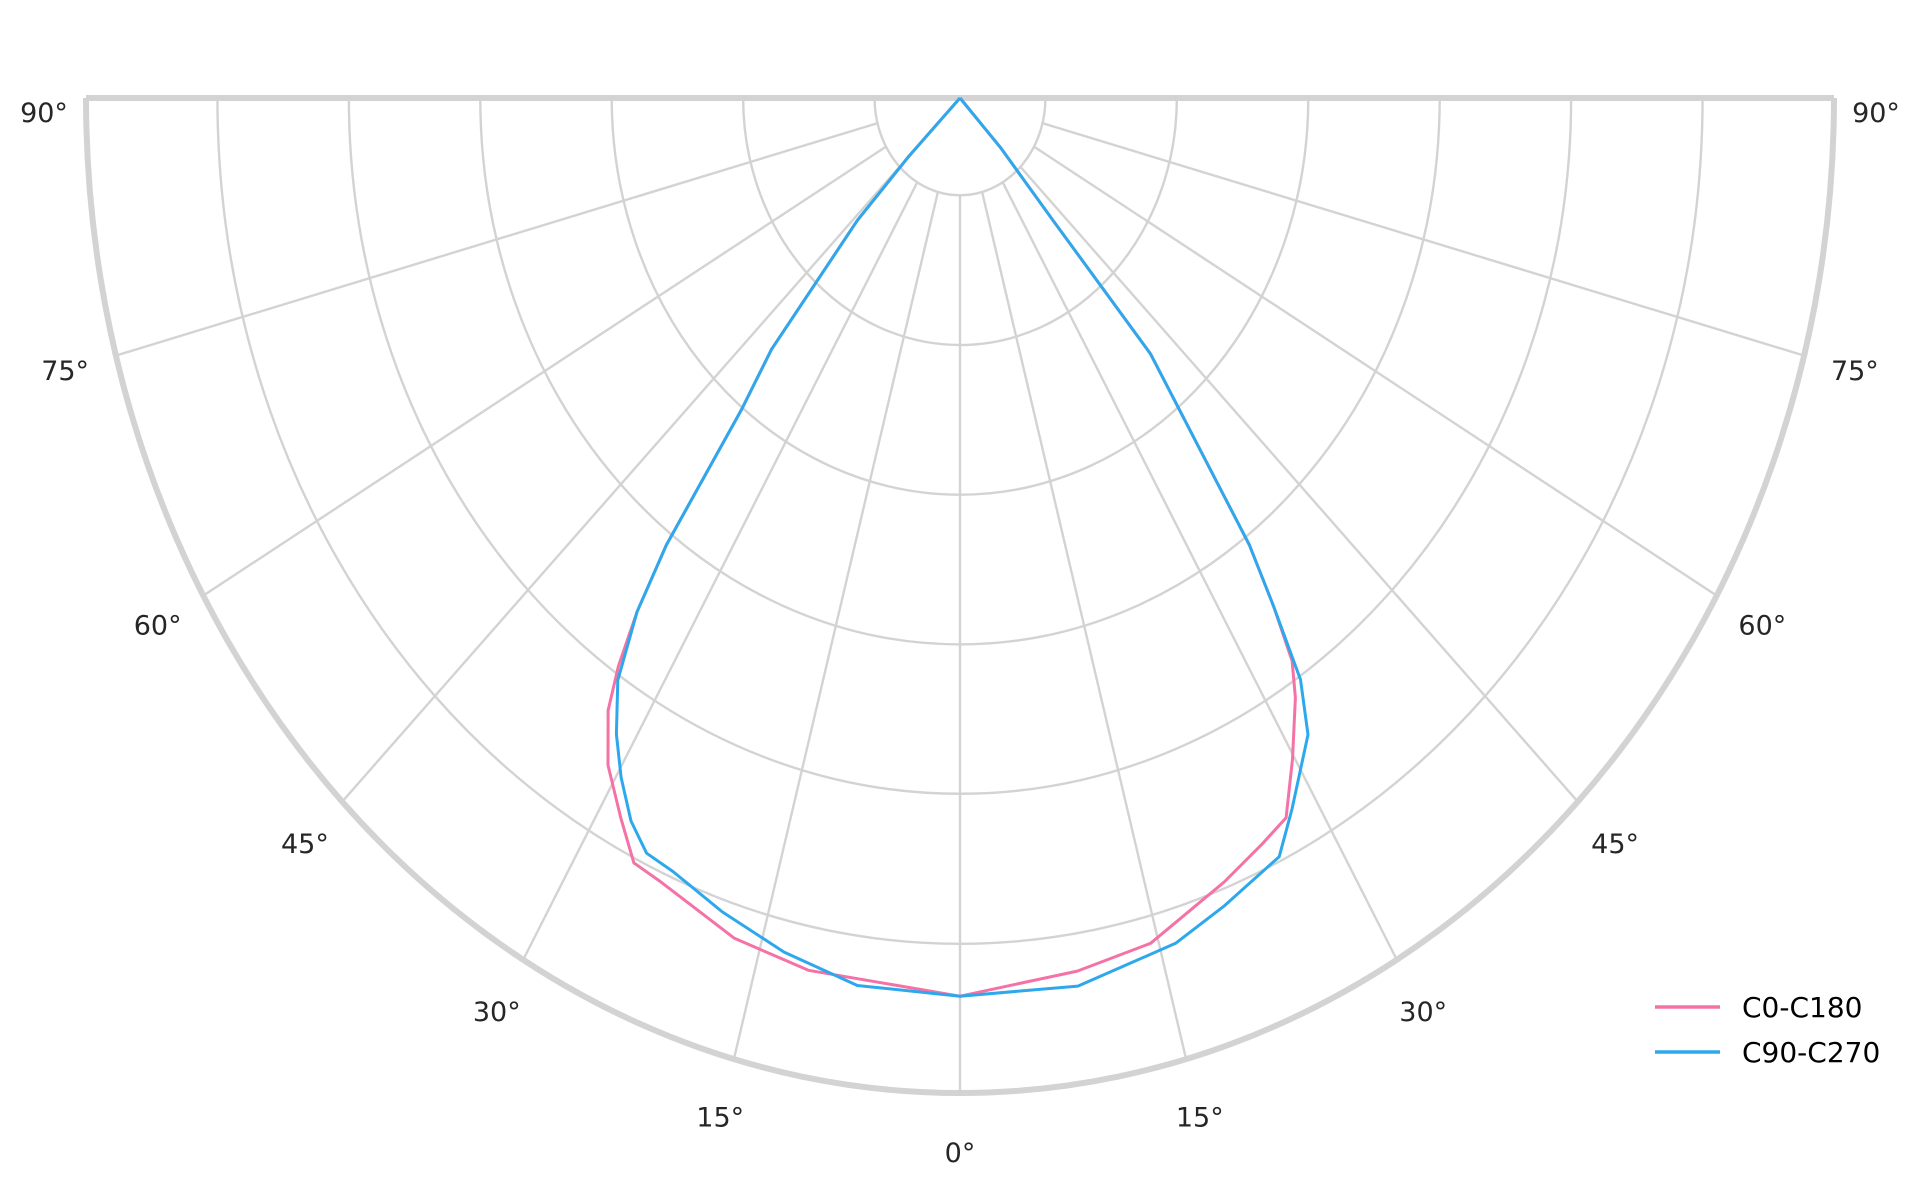  What do you see at coordinates (1811, 1052) in the screenshot?
I see `legend-label-c90-c270: C90-C270` at bounding box center [1811, 1052].